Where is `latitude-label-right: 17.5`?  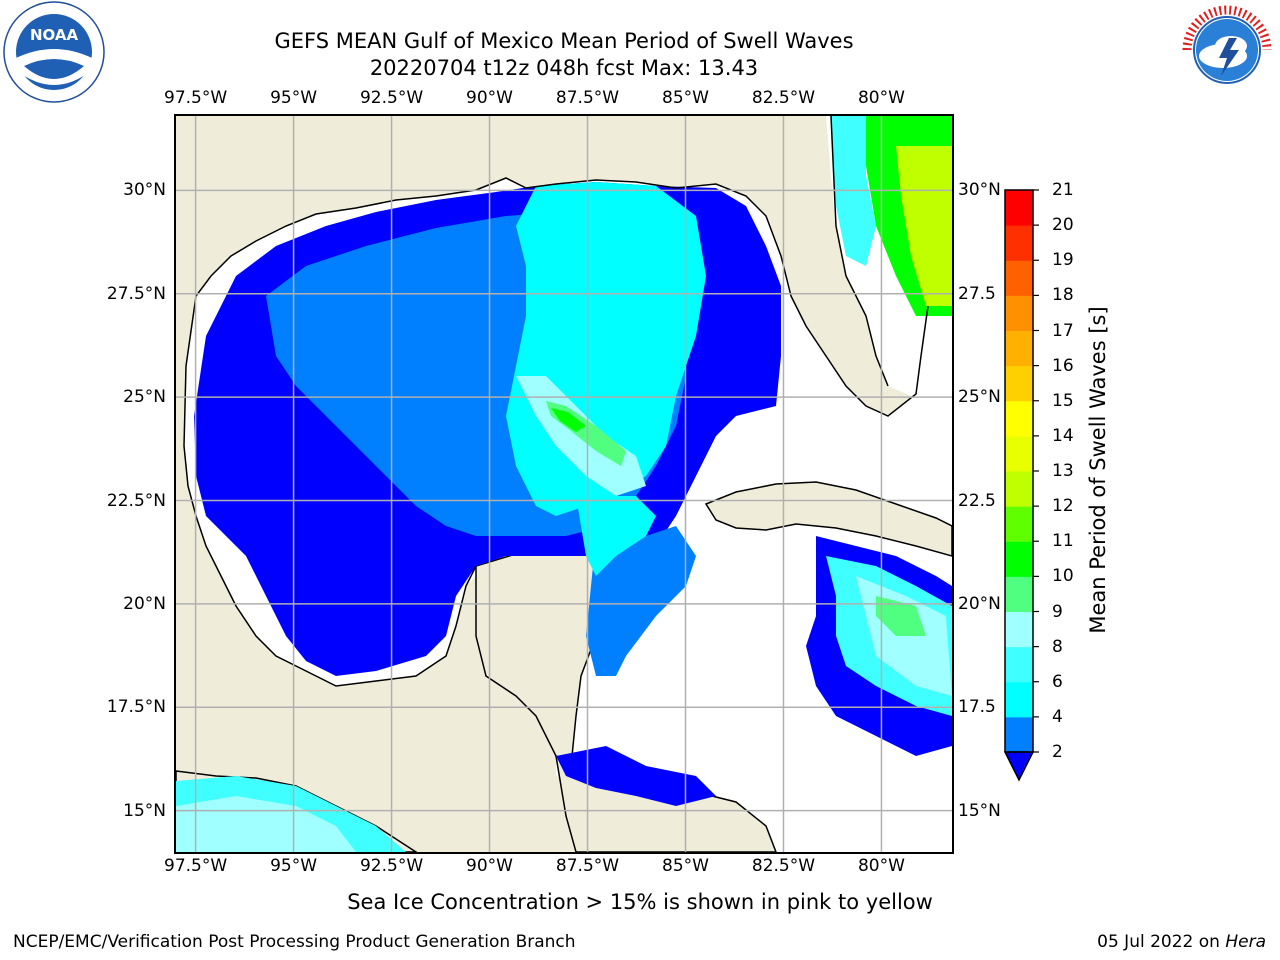 latitude-label-right: 17.5 is located at coordinates (977, 707).